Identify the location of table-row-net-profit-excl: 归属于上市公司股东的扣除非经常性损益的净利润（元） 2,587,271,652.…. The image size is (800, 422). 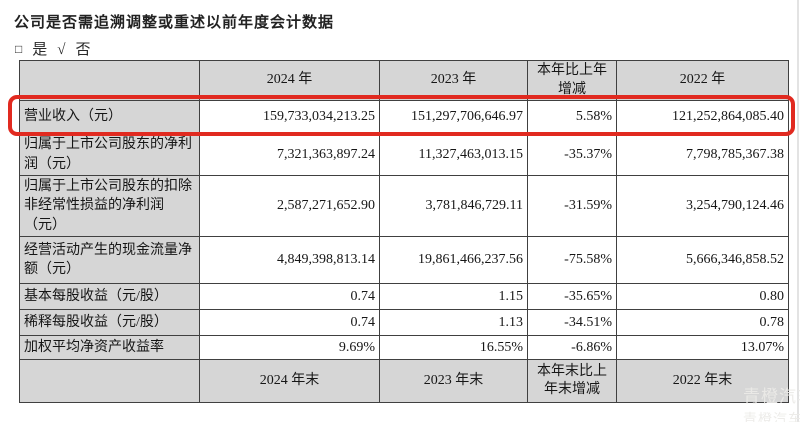
(404, 206).